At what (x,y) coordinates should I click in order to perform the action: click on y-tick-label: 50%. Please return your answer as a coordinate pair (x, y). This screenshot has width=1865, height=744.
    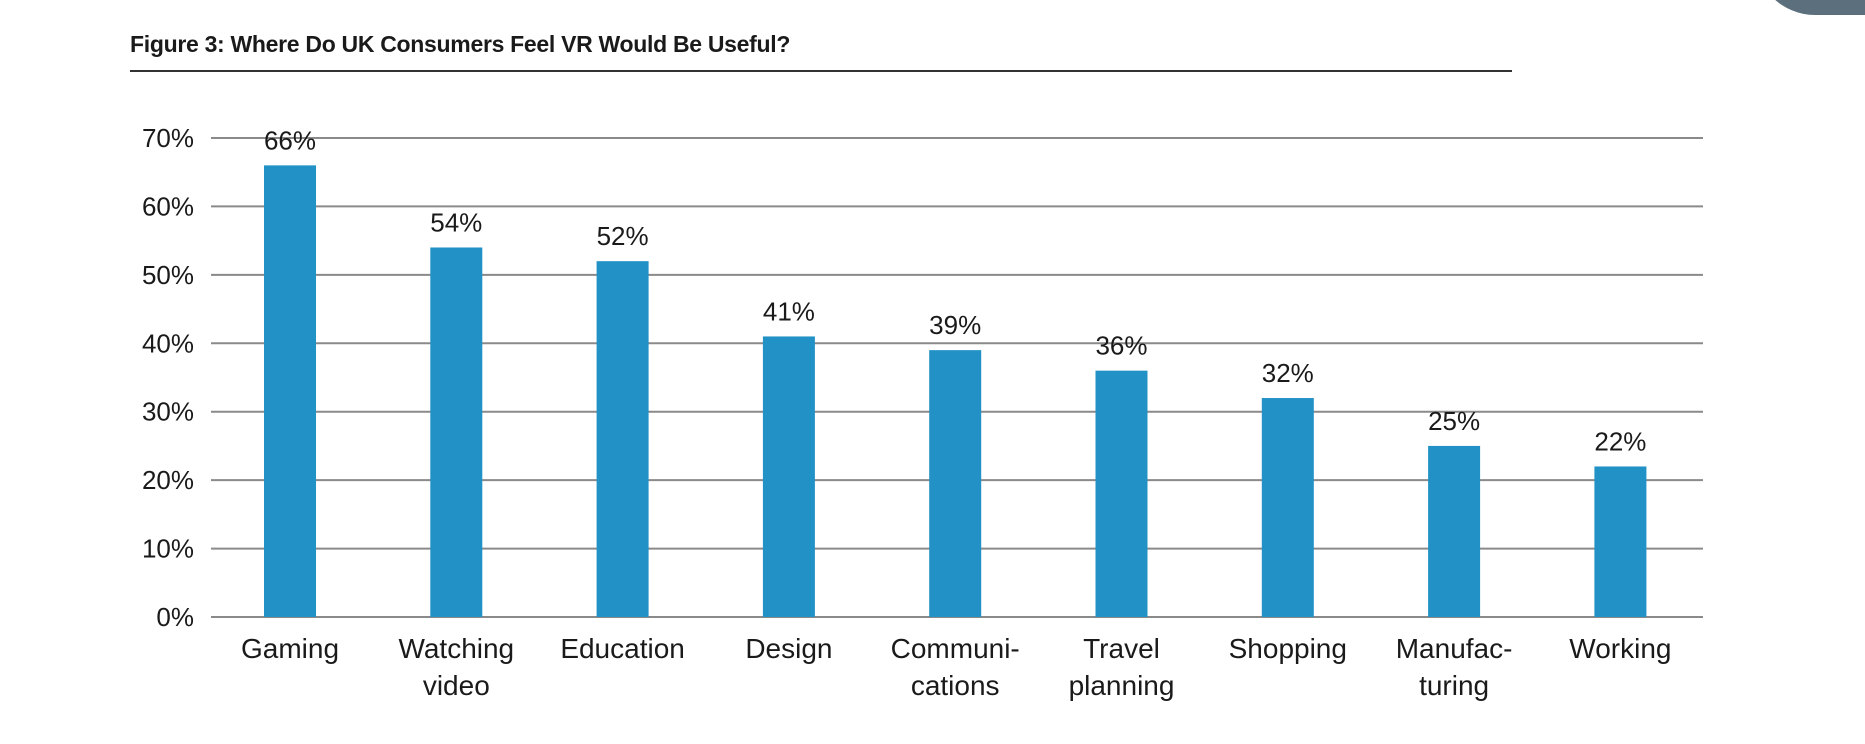
    Looking at the image, I should click on (168, 275).